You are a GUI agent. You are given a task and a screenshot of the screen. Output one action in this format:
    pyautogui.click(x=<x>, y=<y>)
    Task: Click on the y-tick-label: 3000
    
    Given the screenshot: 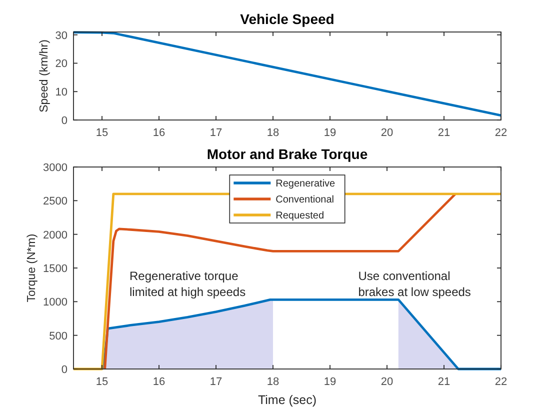 What is the action you would take?
    pyautogui.click(x=55, y=168)
    